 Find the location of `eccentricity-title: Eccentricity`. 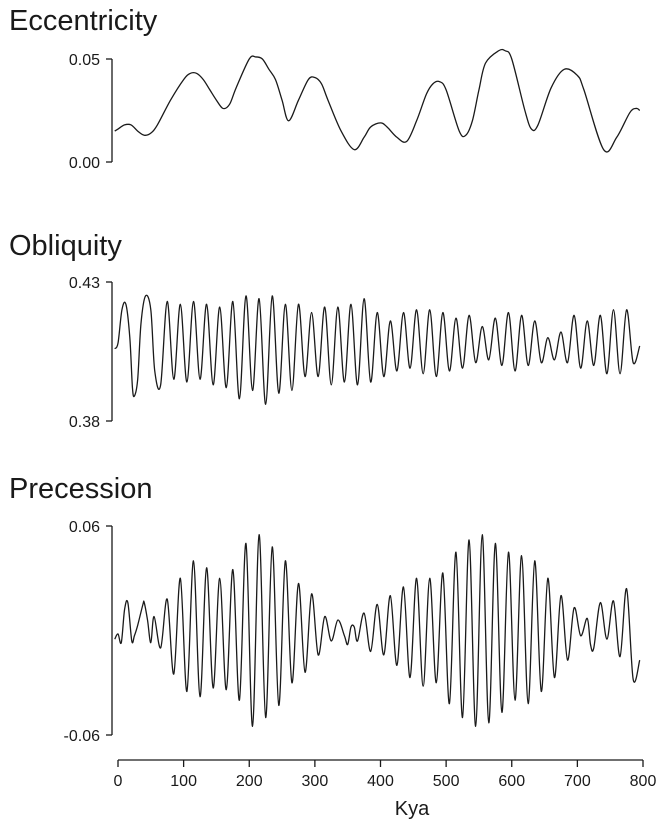

eccentricity-title: Eccentricity is located at coordinates (83, 21).